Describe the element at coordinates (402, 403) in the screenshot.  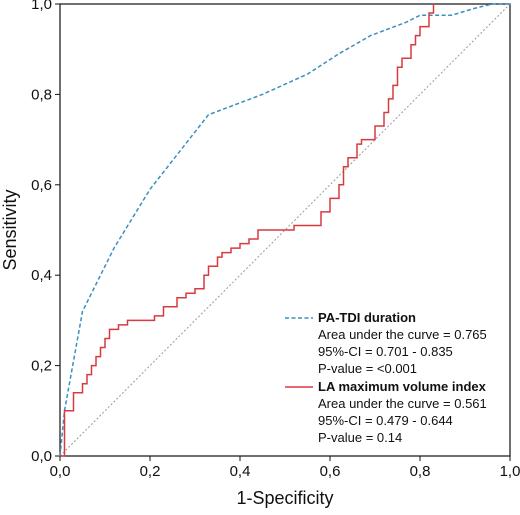
I see `legend-auc-la-volume: Area under the curve = 0.561` at that location.